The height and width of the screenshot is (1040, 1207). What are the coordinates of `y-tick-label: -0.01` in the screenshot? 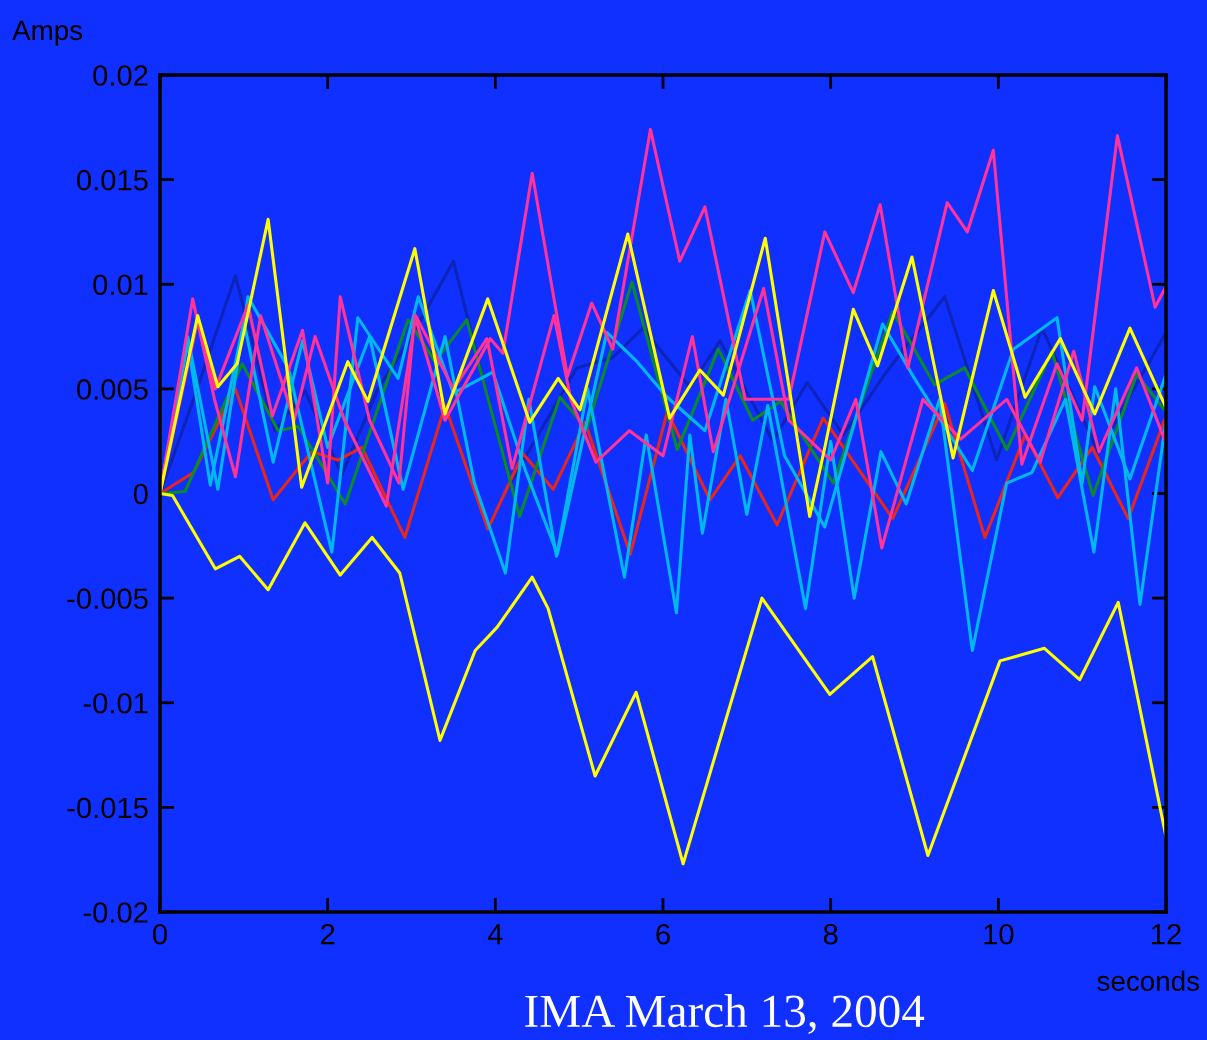 It's located at (115, 703).